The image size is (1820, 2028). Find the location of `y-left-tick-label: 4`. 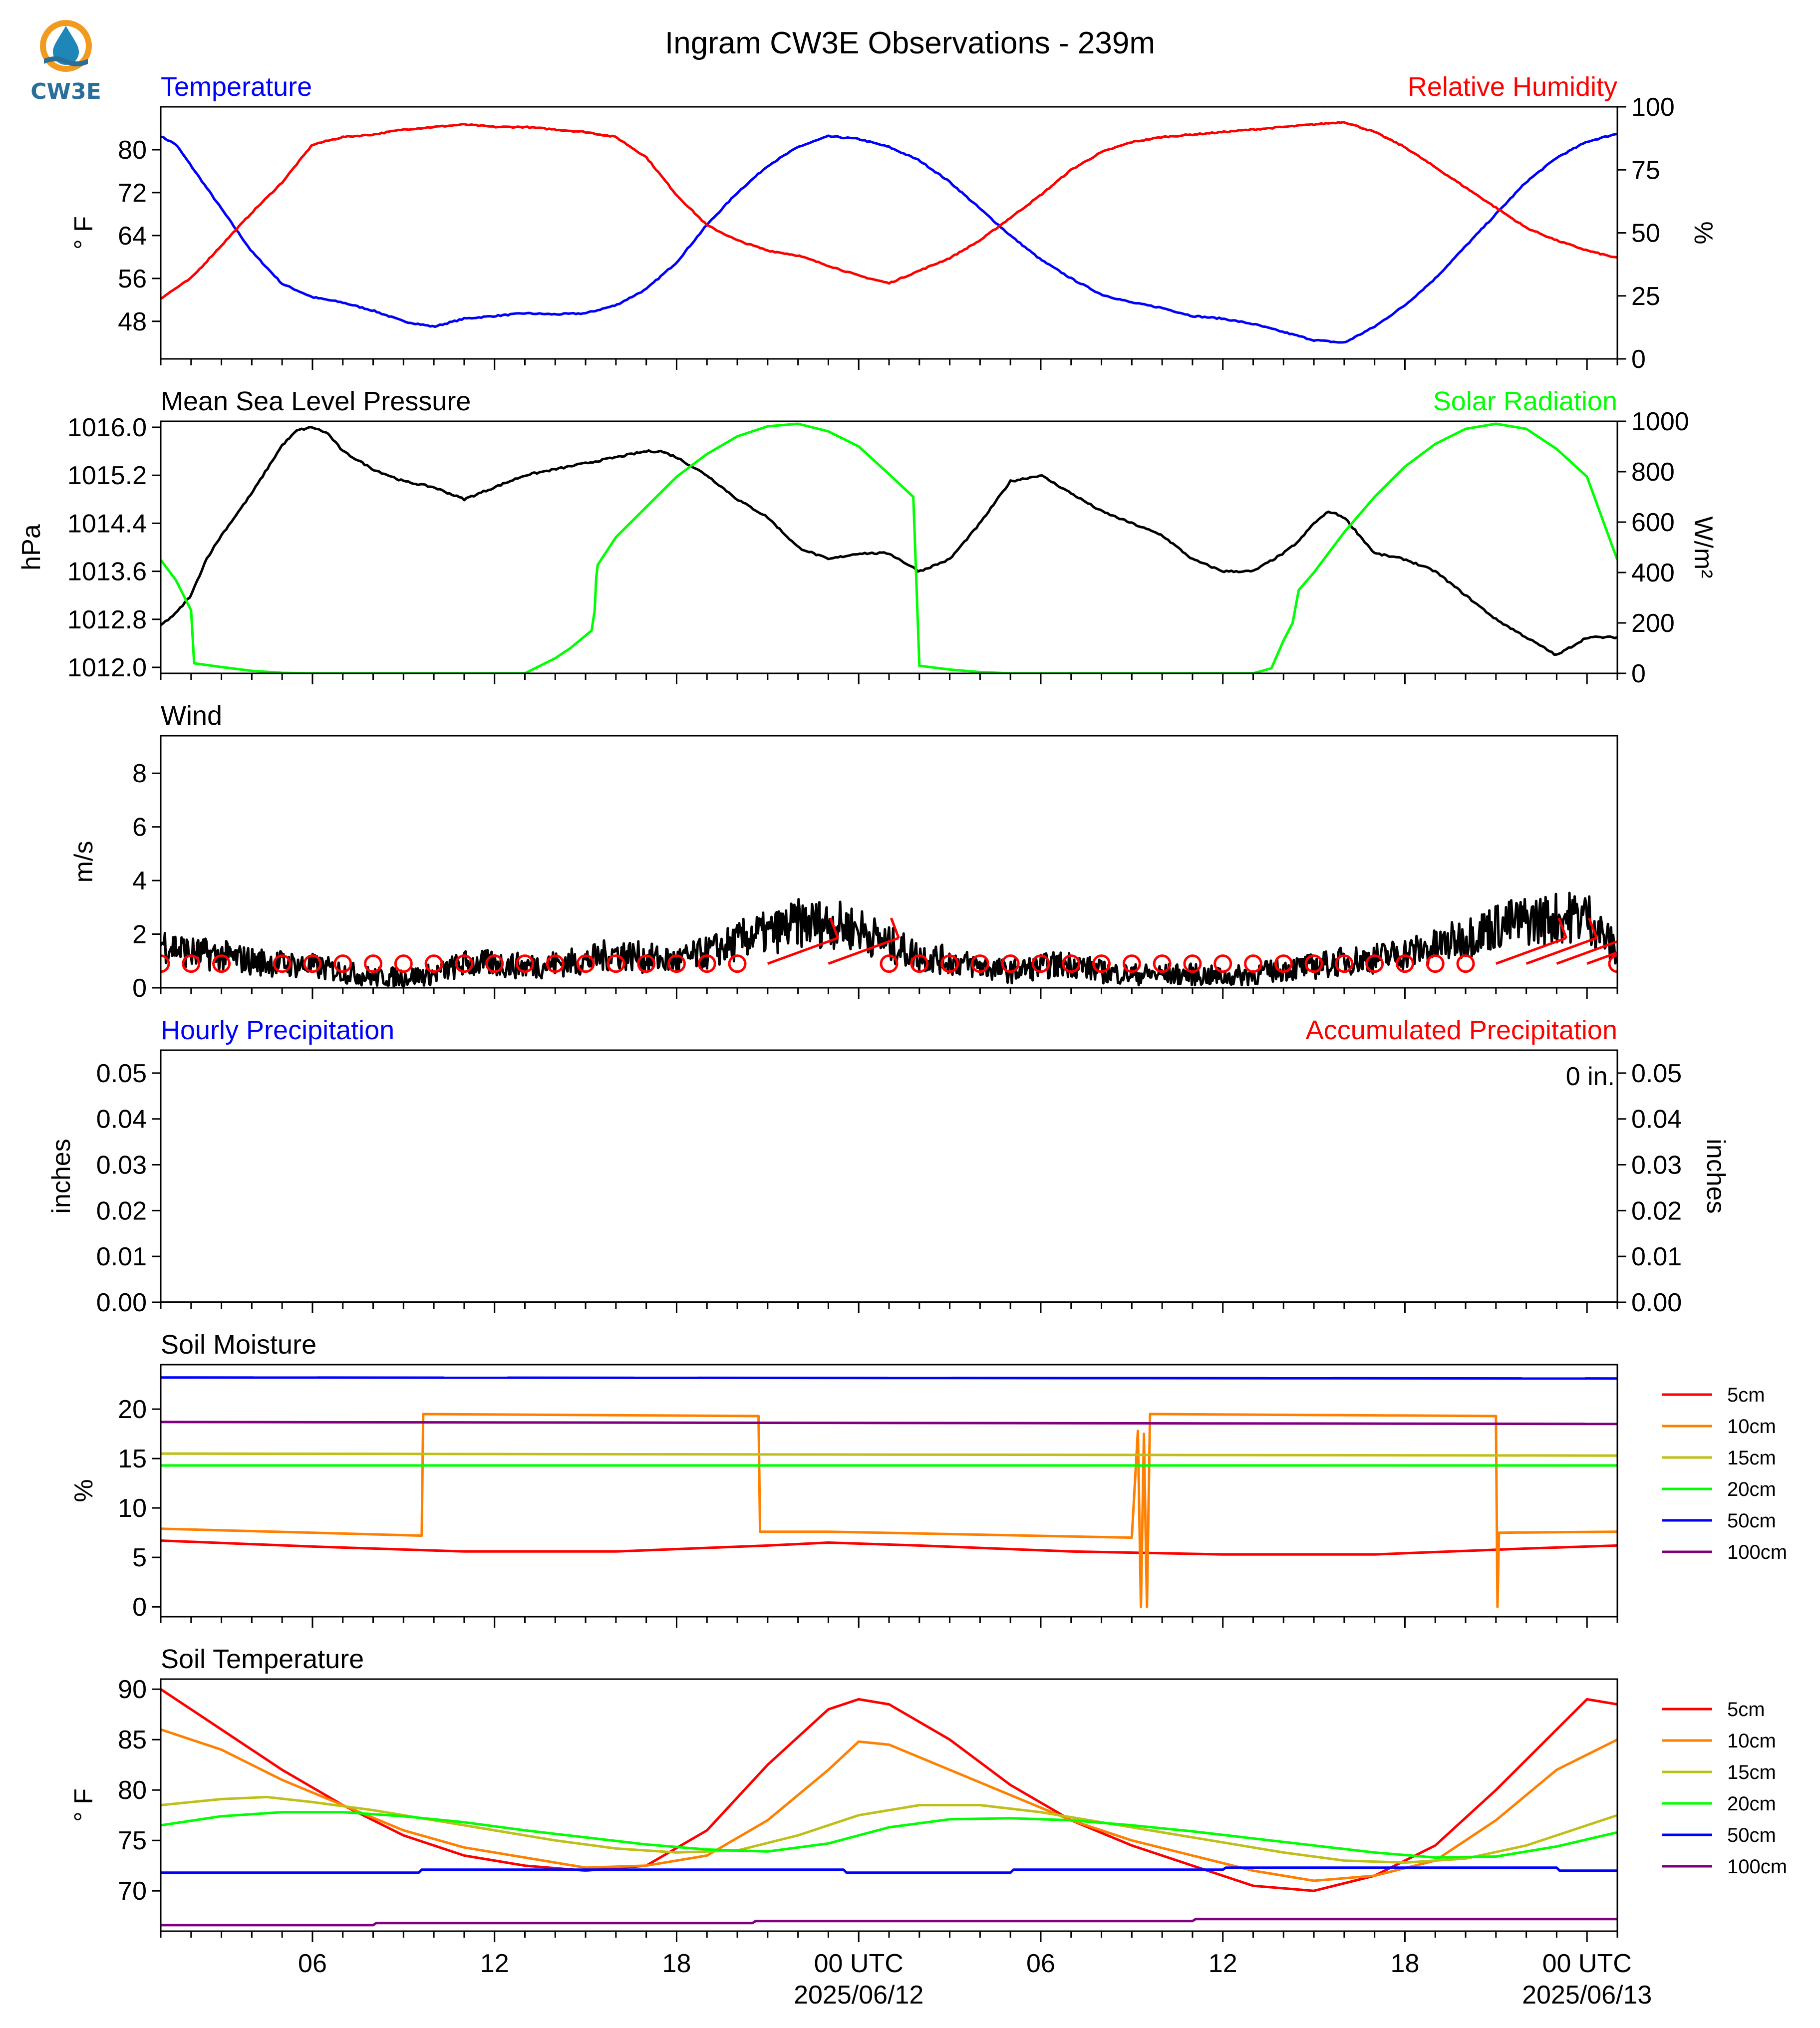

y-left-tick-label: 4 is located at coordinates (139, 881).